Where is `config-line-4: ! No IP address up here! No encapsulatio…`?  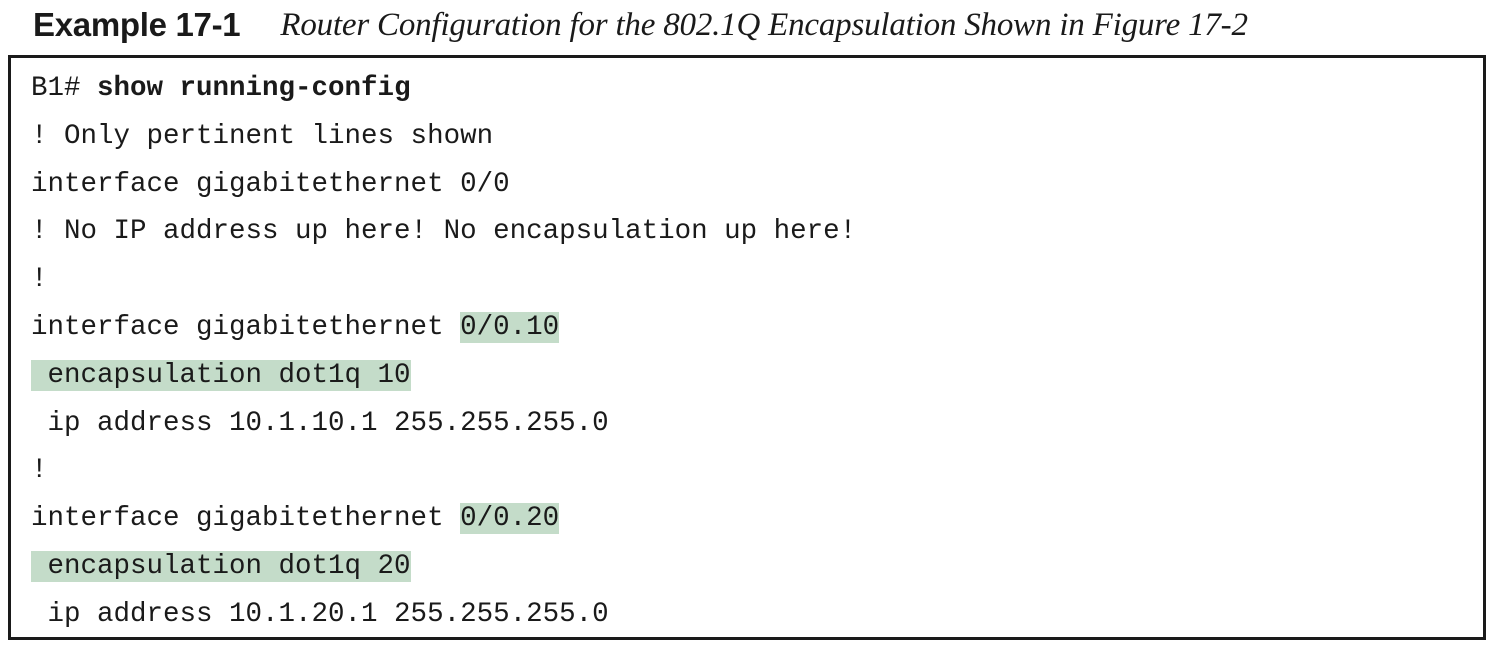 config-line-4: ! No IP address up here! No encapsulatio… is located at coordinates (444, 231).